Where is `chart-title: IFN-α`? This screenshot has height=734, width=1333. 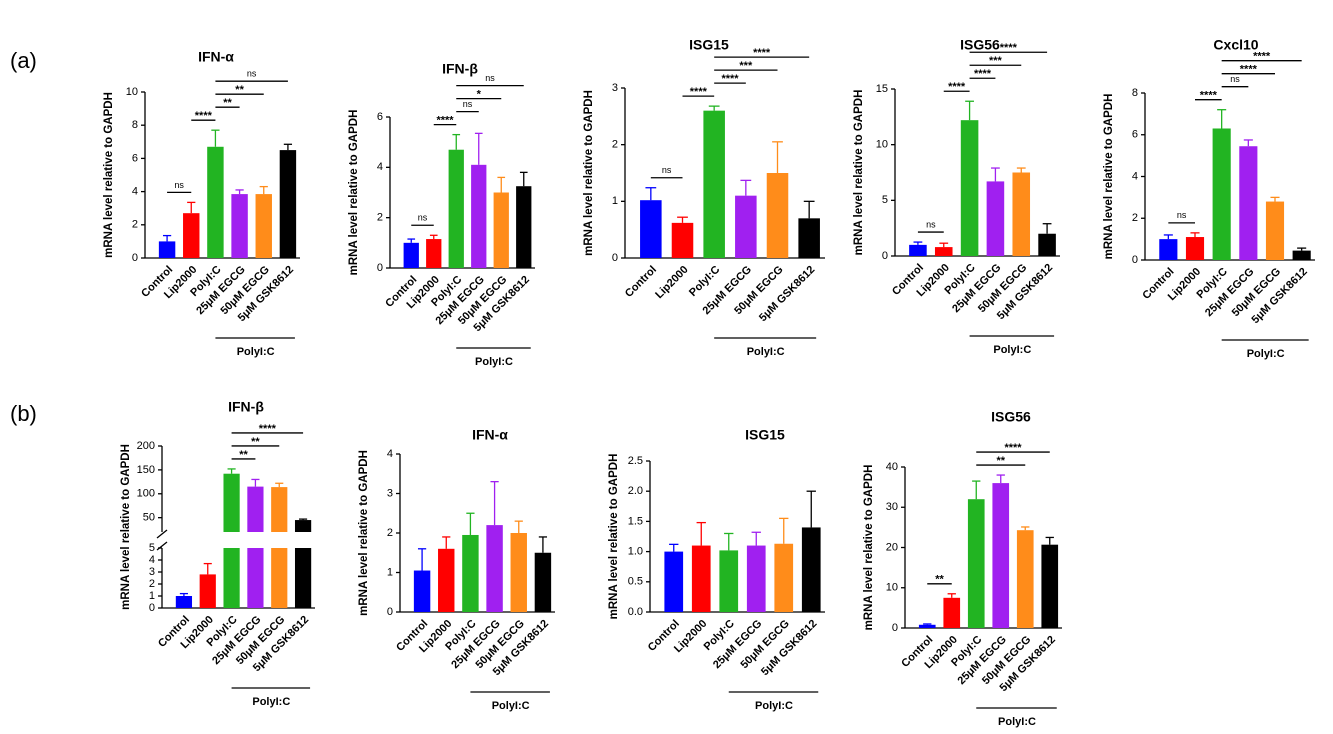 chart-title: IFN-α is located at coordinates (490, 435).